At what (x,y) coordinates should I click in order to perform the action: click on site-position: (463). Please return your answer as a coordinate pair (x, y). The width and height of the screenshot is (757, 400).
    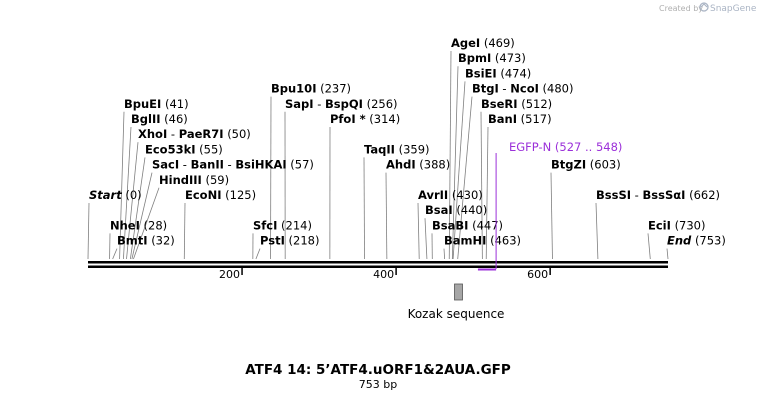
    Looking at the image, I should click on (505, 241).